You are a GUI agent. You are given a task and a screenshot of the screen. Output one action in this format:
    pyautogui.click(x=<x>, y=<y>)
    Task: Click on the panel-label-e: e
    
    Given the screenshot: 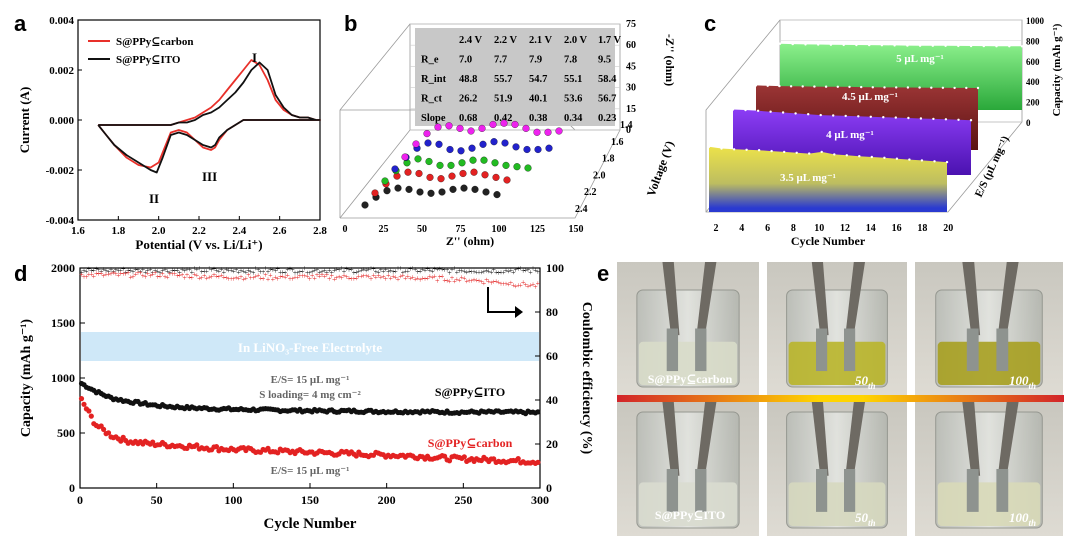 What is the action you would take?
    pyautogui.click(x=603, y=273)
    